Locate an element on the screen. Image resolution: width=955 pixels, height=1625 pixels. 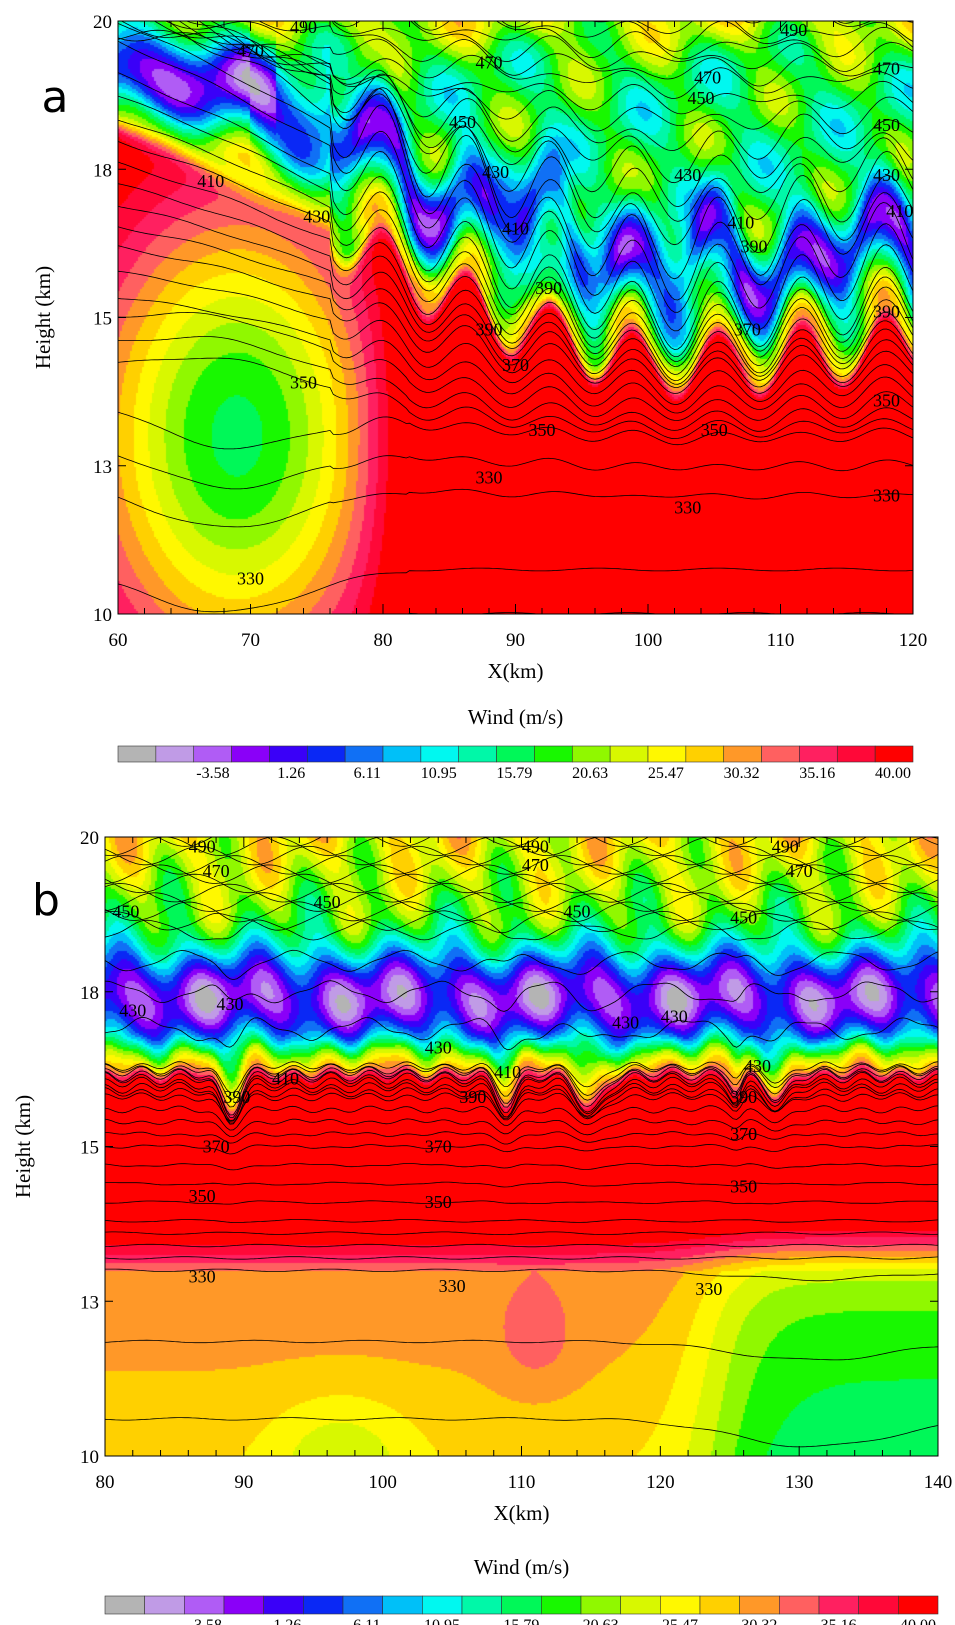
panel-label: a is located at coordinates (55, 97).